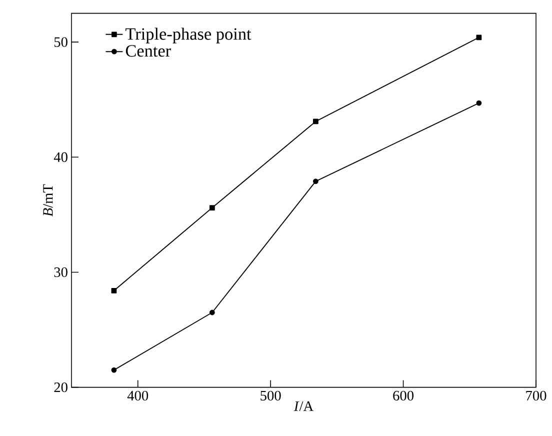 Image resolution: width=552 pixels, height=436 pixels. What do you see at coordinates (403, 395) in the screenshot?
I see `x-tick-label: 600` at bounding box center [403, 395].